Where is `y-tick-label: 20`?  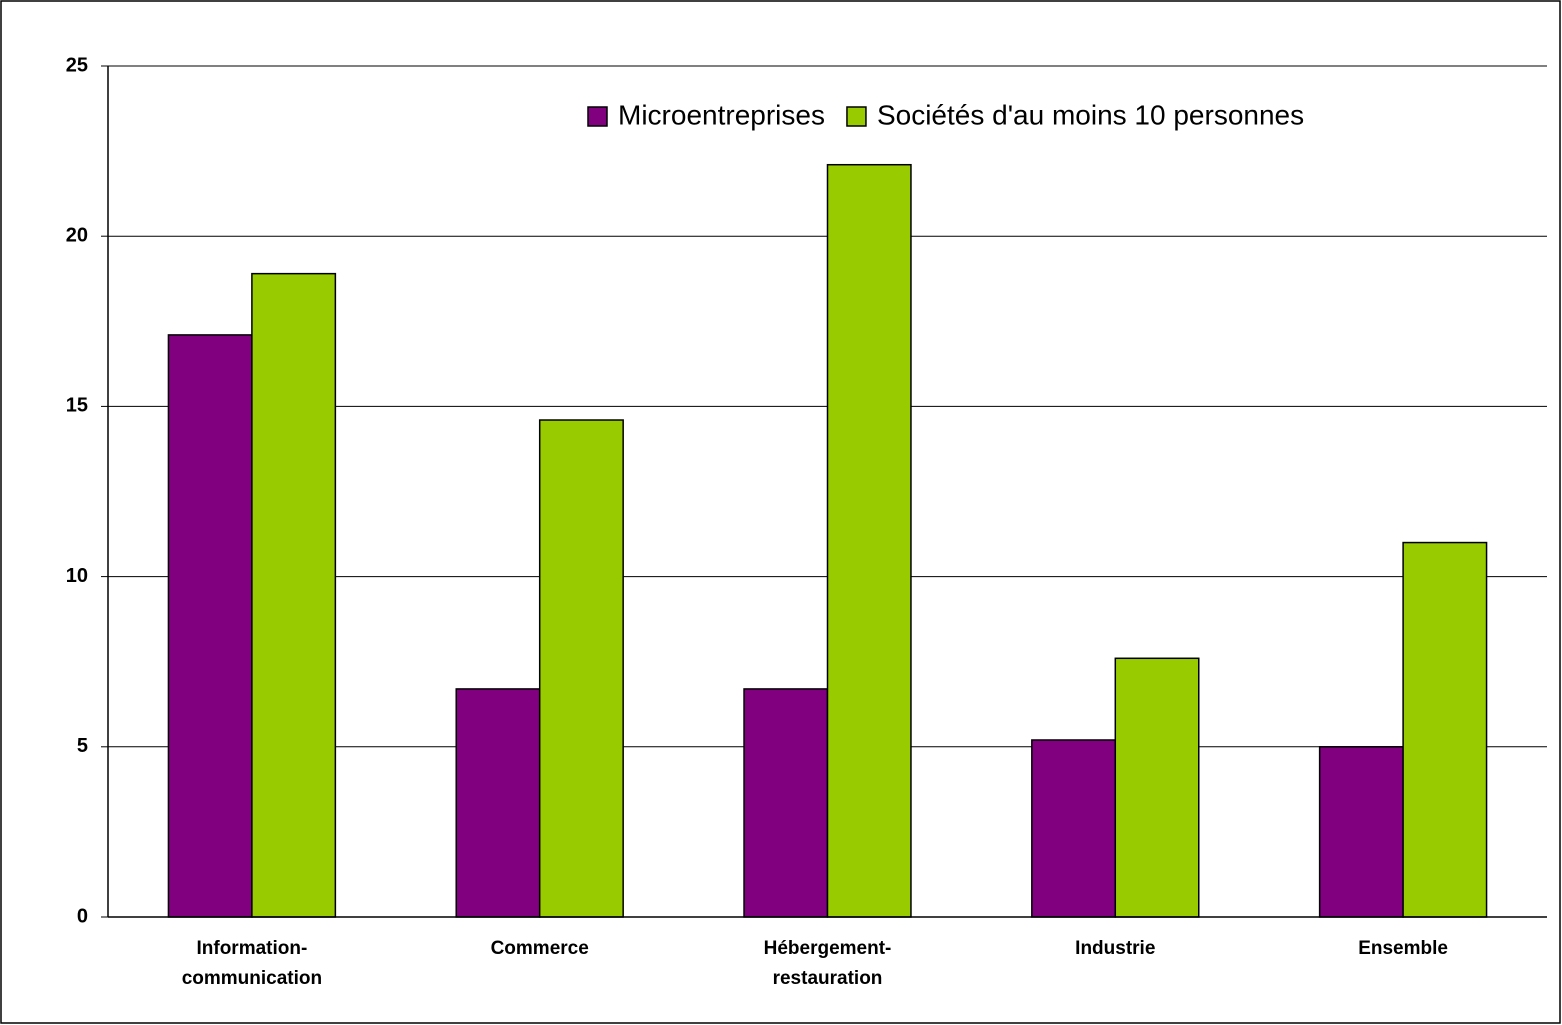 y-tick-label: 20 is located at coordinates (77, 235).